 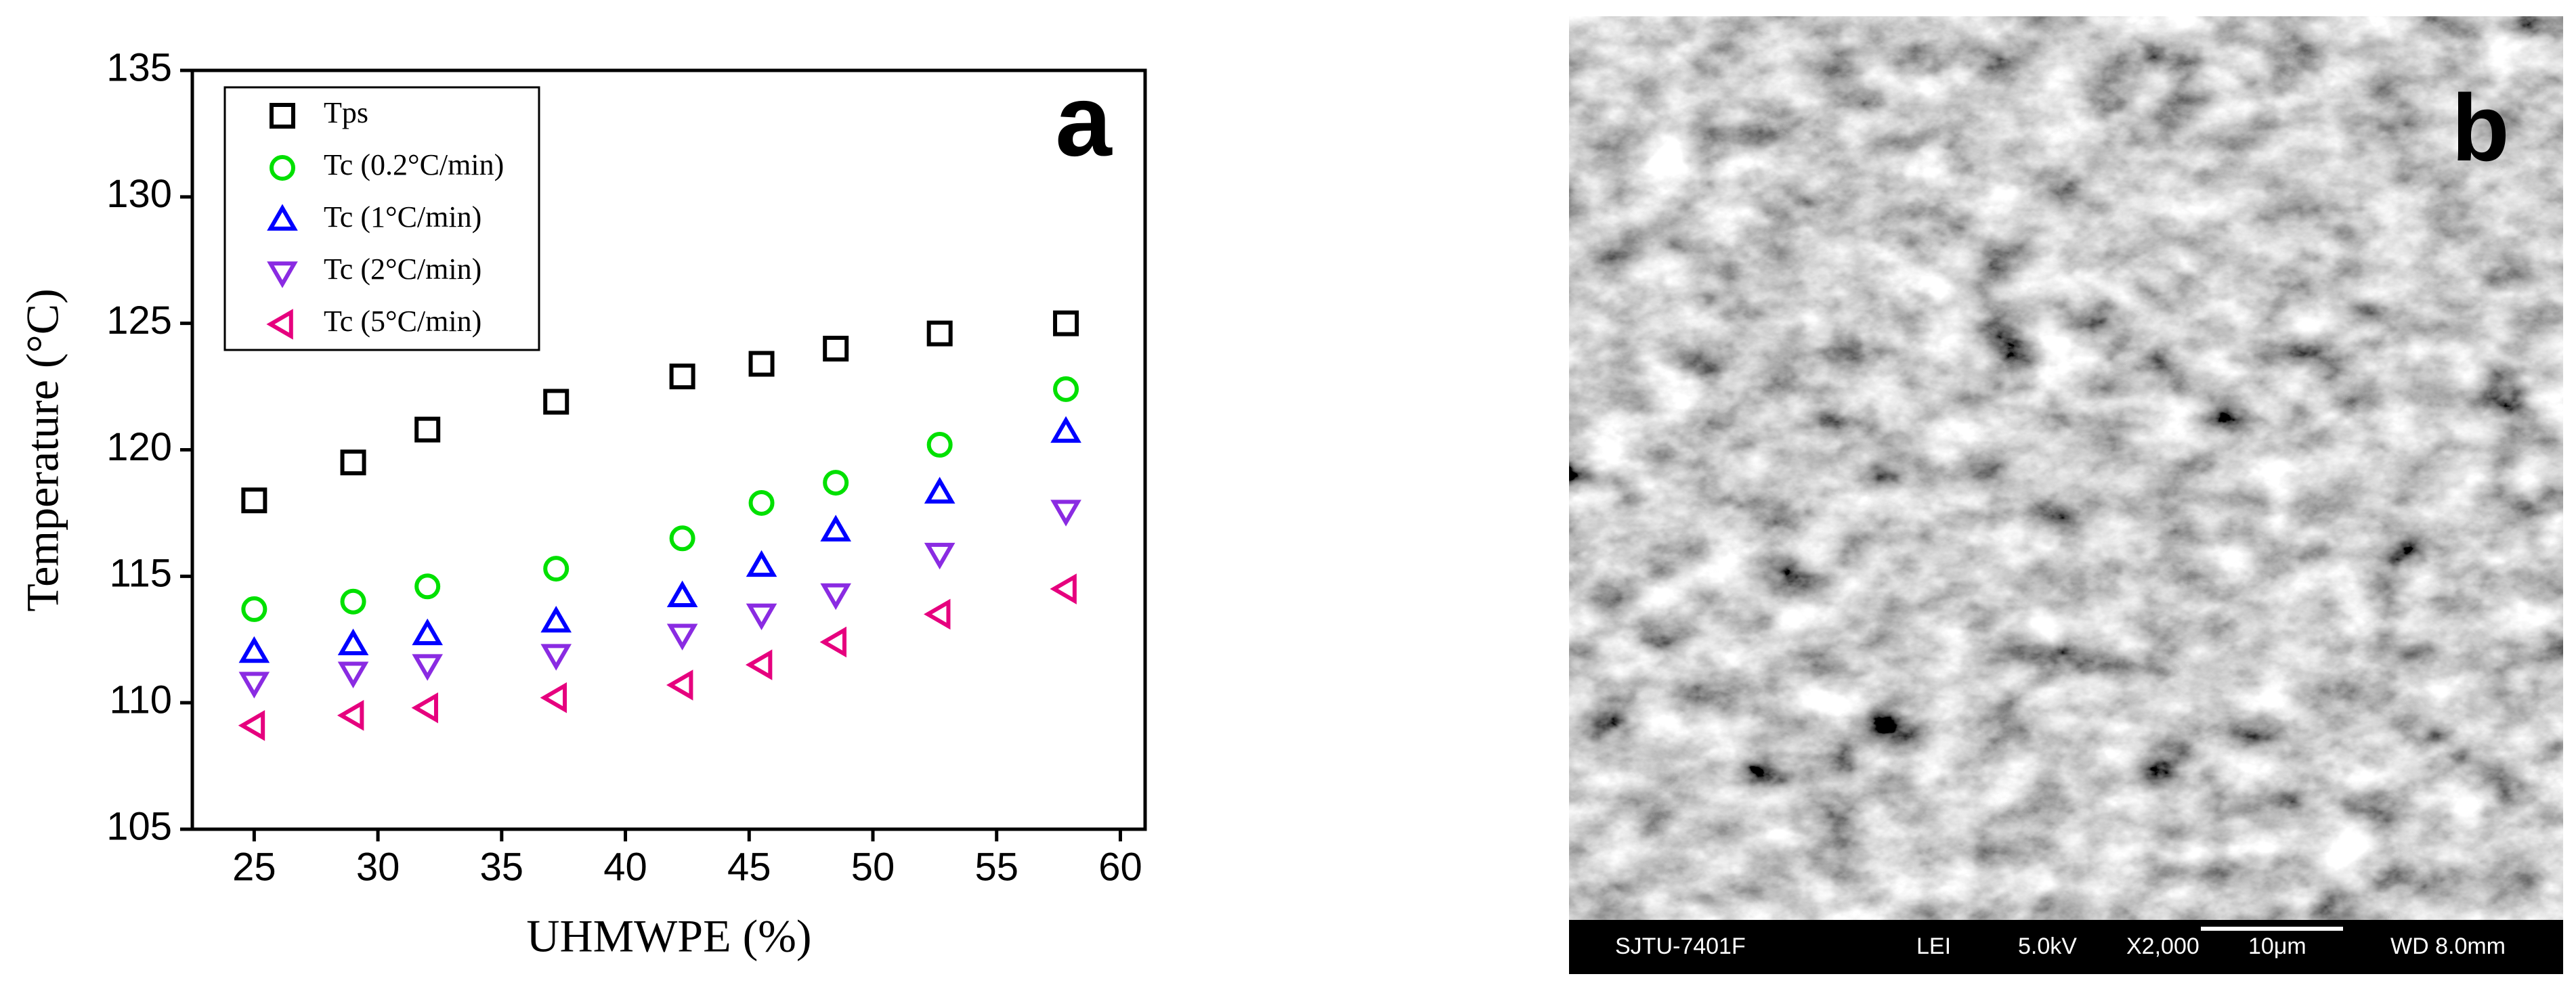 What do you see at coordinates (2047, 946) in the screenshot?
I see `info-text: 5.0kV` at bounding box center [2047, 946].